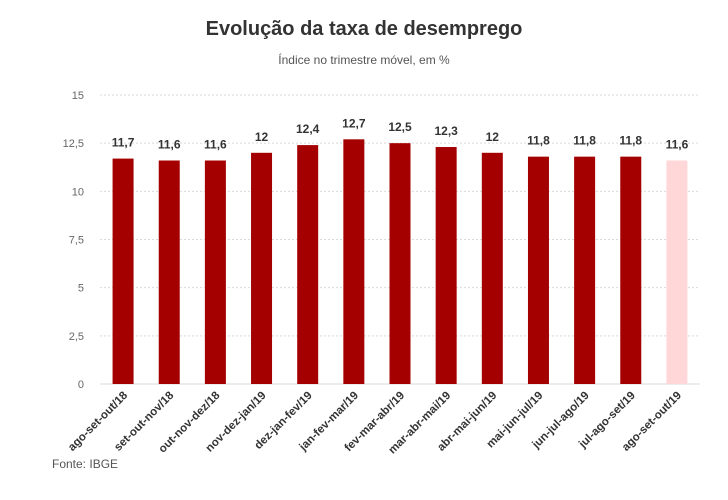 The image size is (728, 500). What do you see at coordinates (73, 144) in the screenshot?
I see `y-tick-label: 12,5` at bounding box center [73, 144].